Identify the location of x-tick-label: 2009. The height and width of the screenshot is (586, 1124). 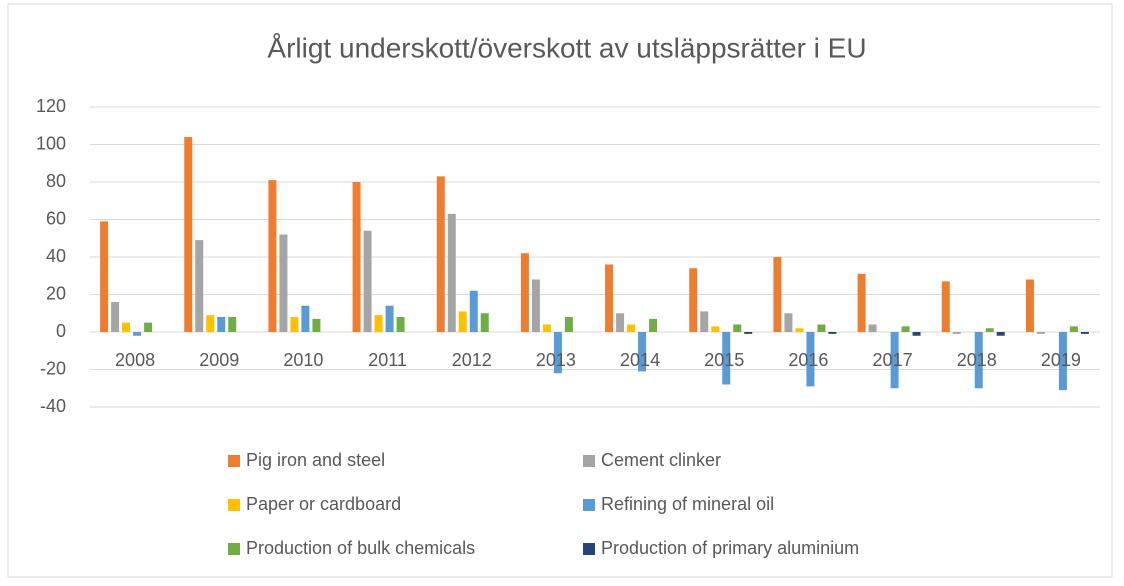
(219, 360).